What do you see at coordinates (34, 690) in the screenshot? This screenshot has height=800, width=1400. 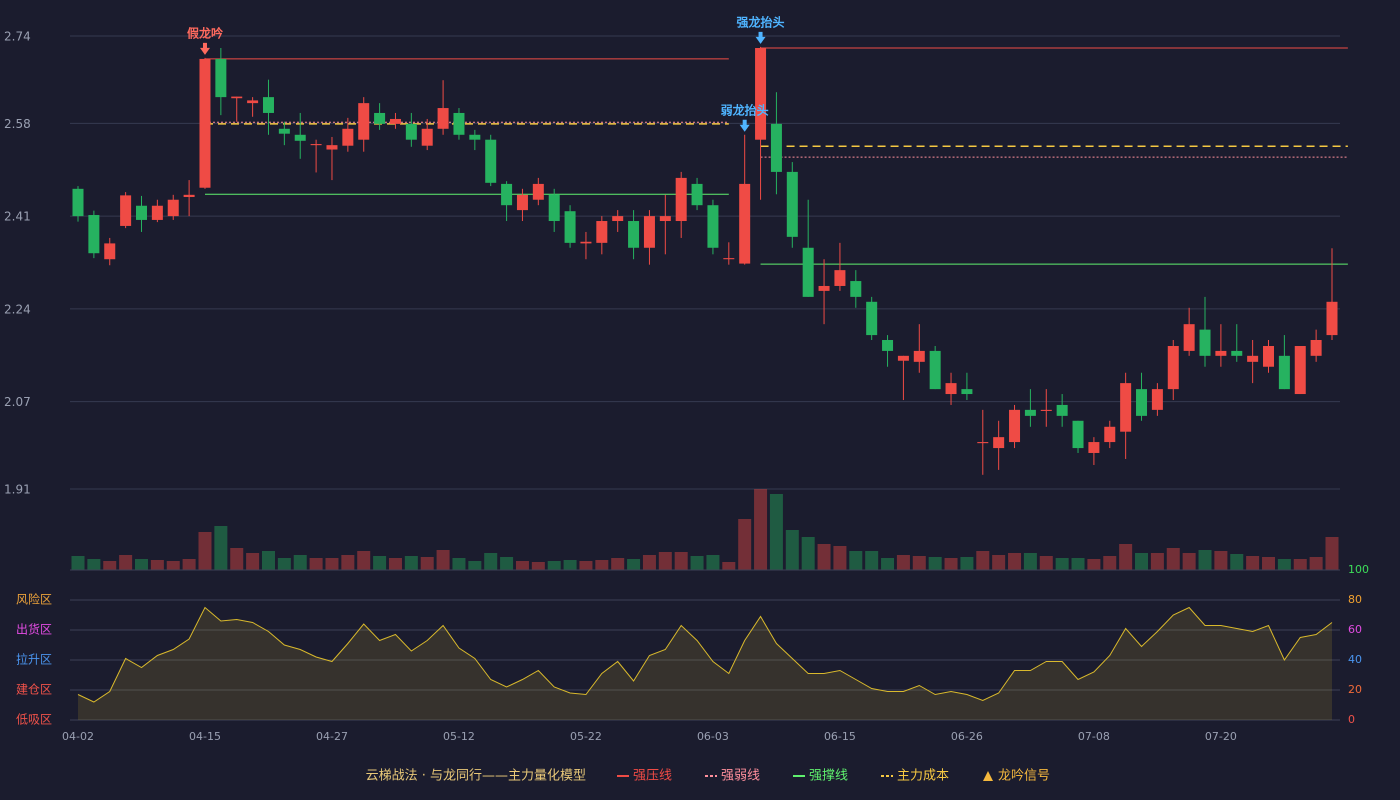 I see `zone-label: 建仓区` at bounding box center [34, 690].